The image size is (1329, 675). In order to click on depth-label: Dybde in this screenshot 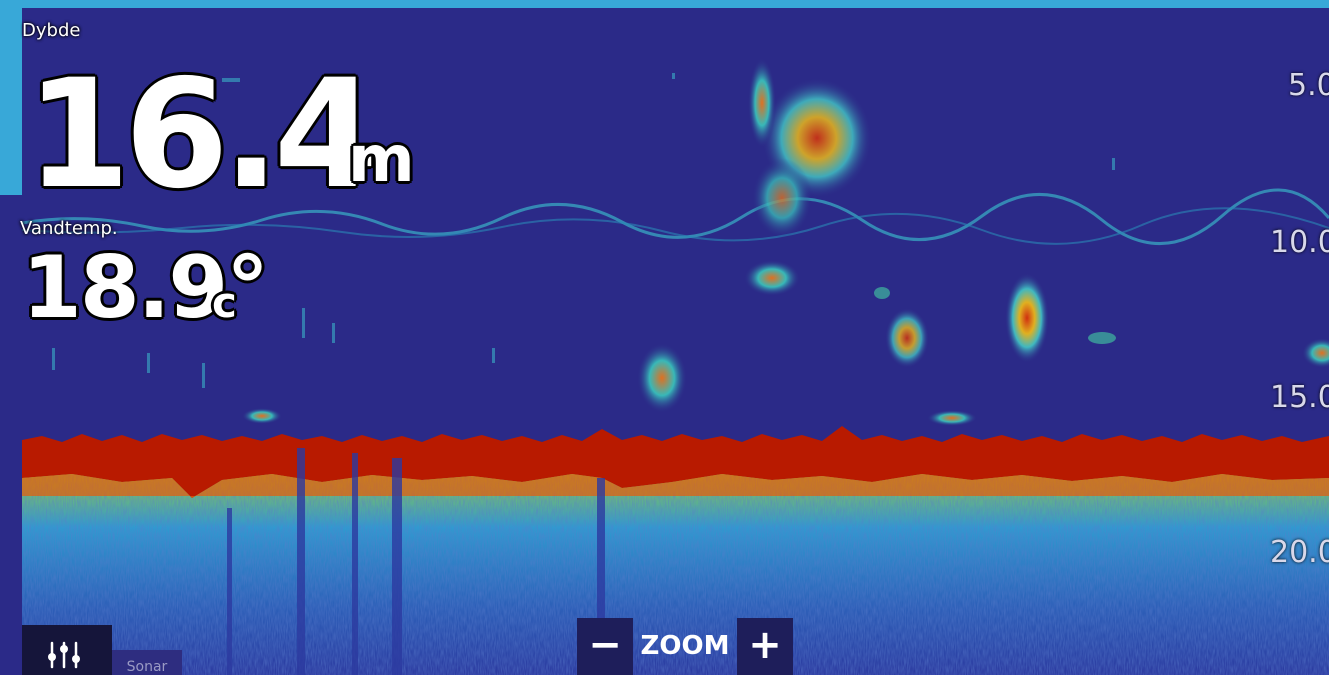, I will do `click(51, 30)`.